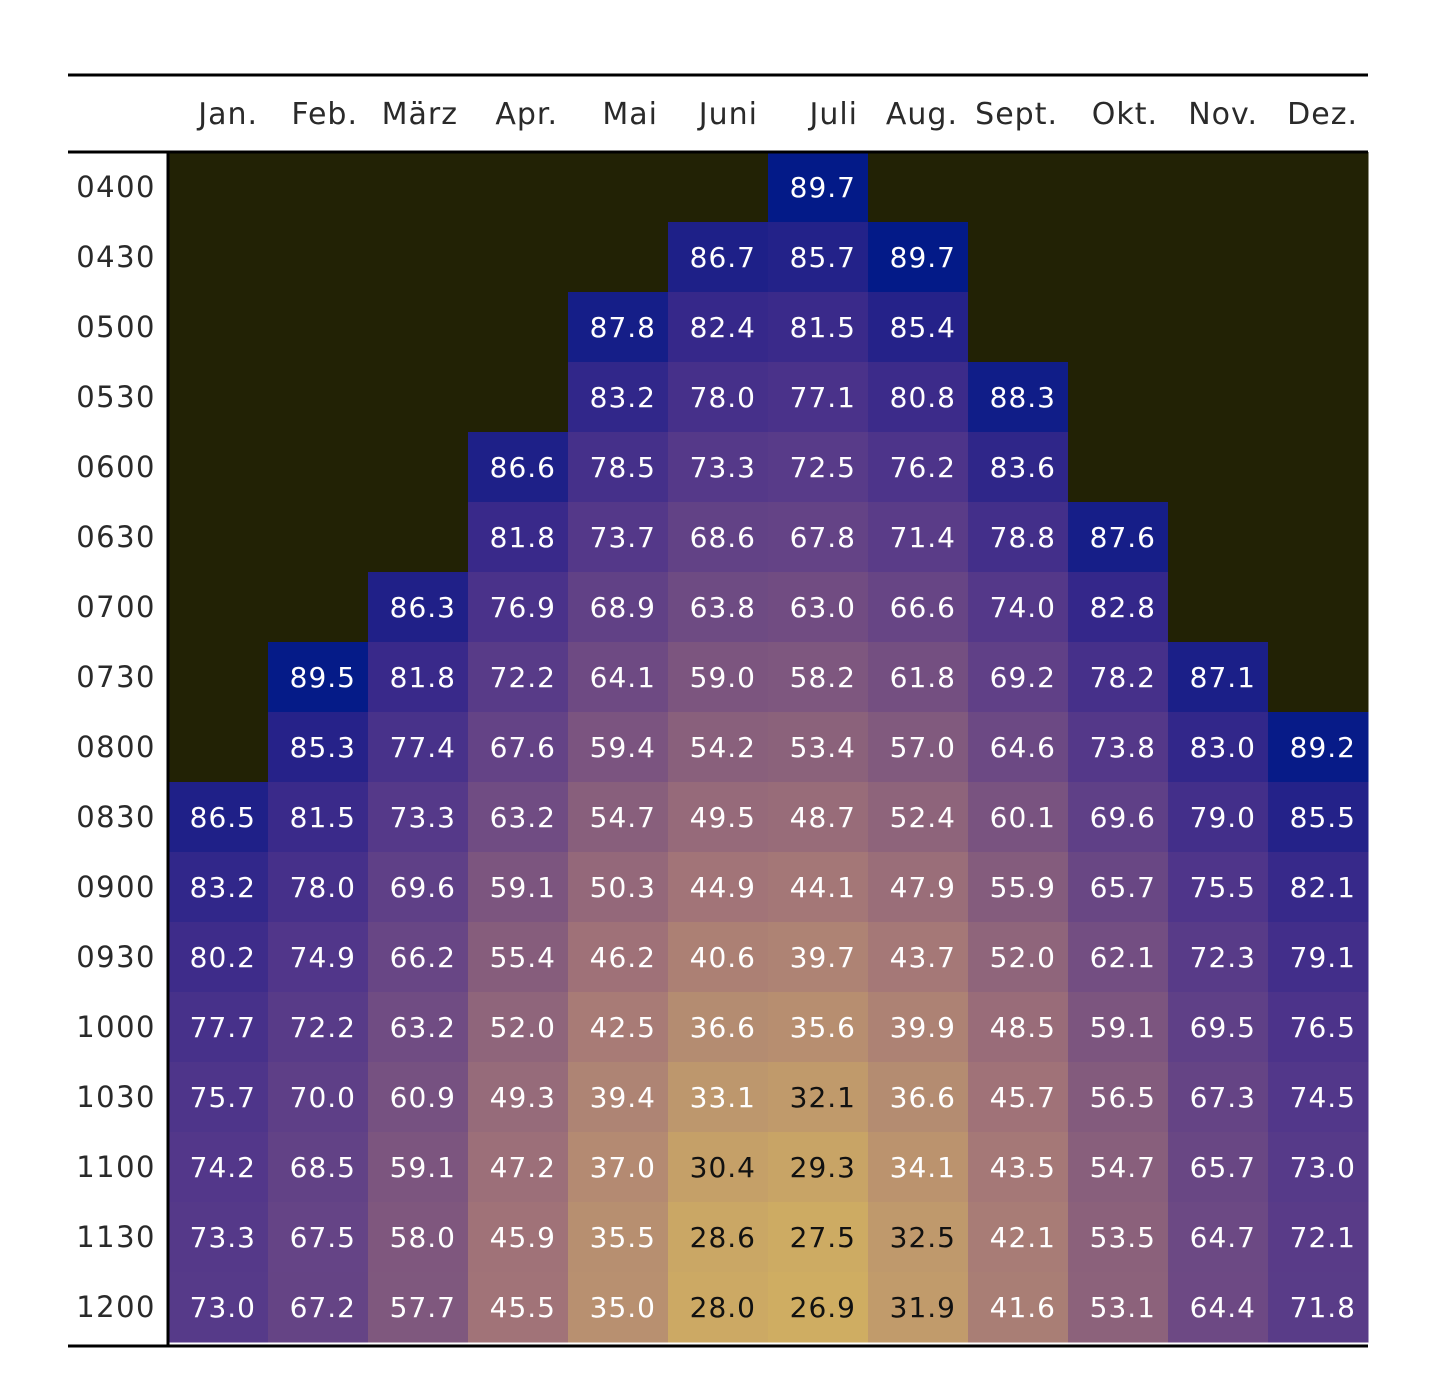 The height and width of the screenshot is (1384, 1436). What do you see at coordinates (423, 957) in the screenshot?
I see `cell-value-label: 66.2` at bounding box center [423, 957].